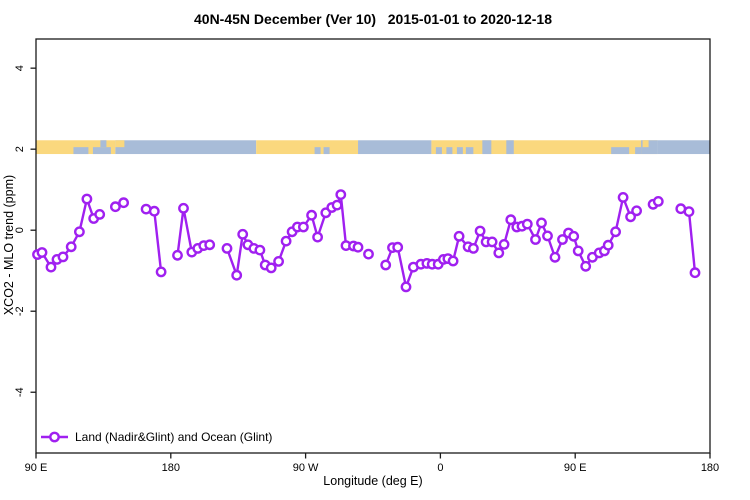  What do you see at coordinates (20, 392) in the screenshot?
I see `y-tick-label: -4` at bounding box center [20, 392].